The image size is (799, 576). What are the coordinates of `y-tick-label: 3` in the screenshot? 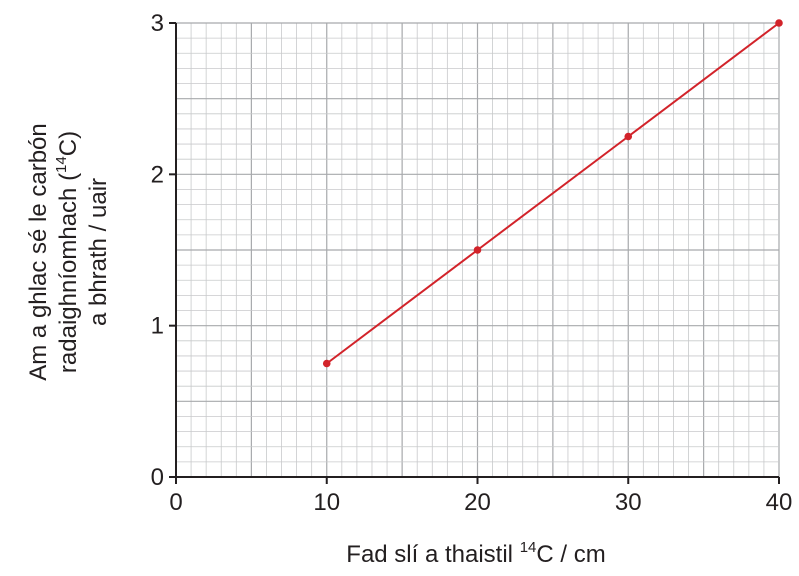 It's located at (157, 23).